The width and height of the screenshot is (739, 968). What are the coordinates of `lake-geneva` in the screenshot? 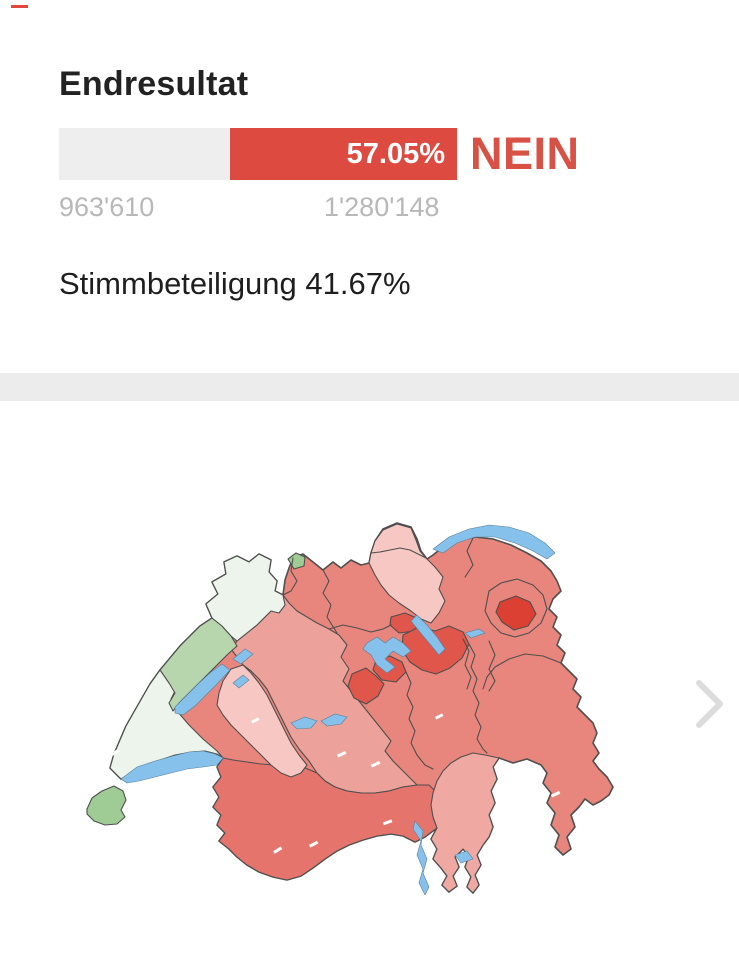 It's located at (172, 767).